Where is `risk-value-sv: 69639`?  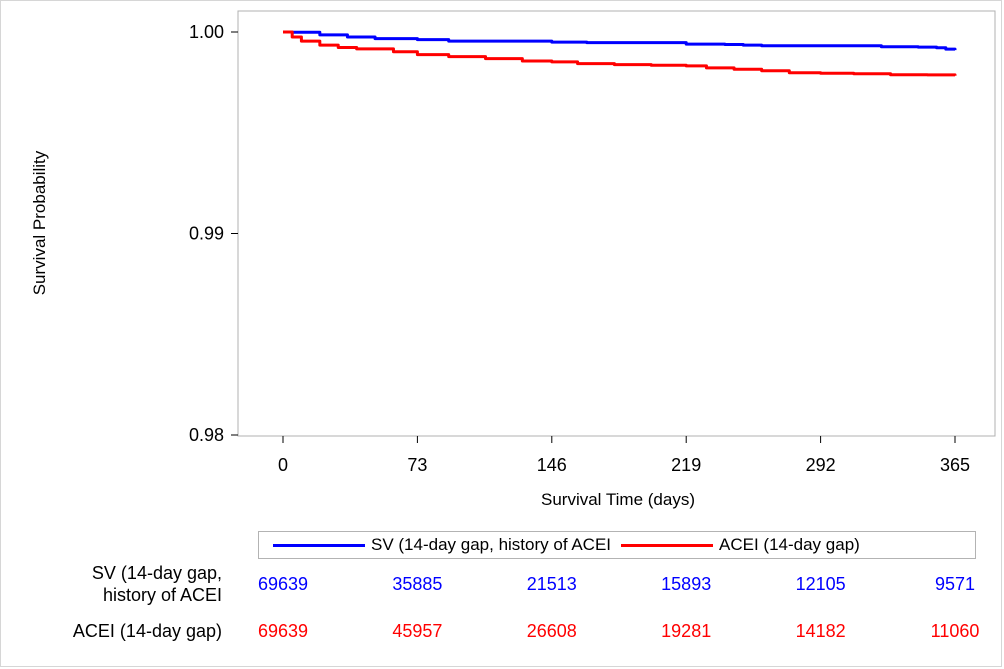 risk-value-sv: 69639 is located at coordinates (283, 584).